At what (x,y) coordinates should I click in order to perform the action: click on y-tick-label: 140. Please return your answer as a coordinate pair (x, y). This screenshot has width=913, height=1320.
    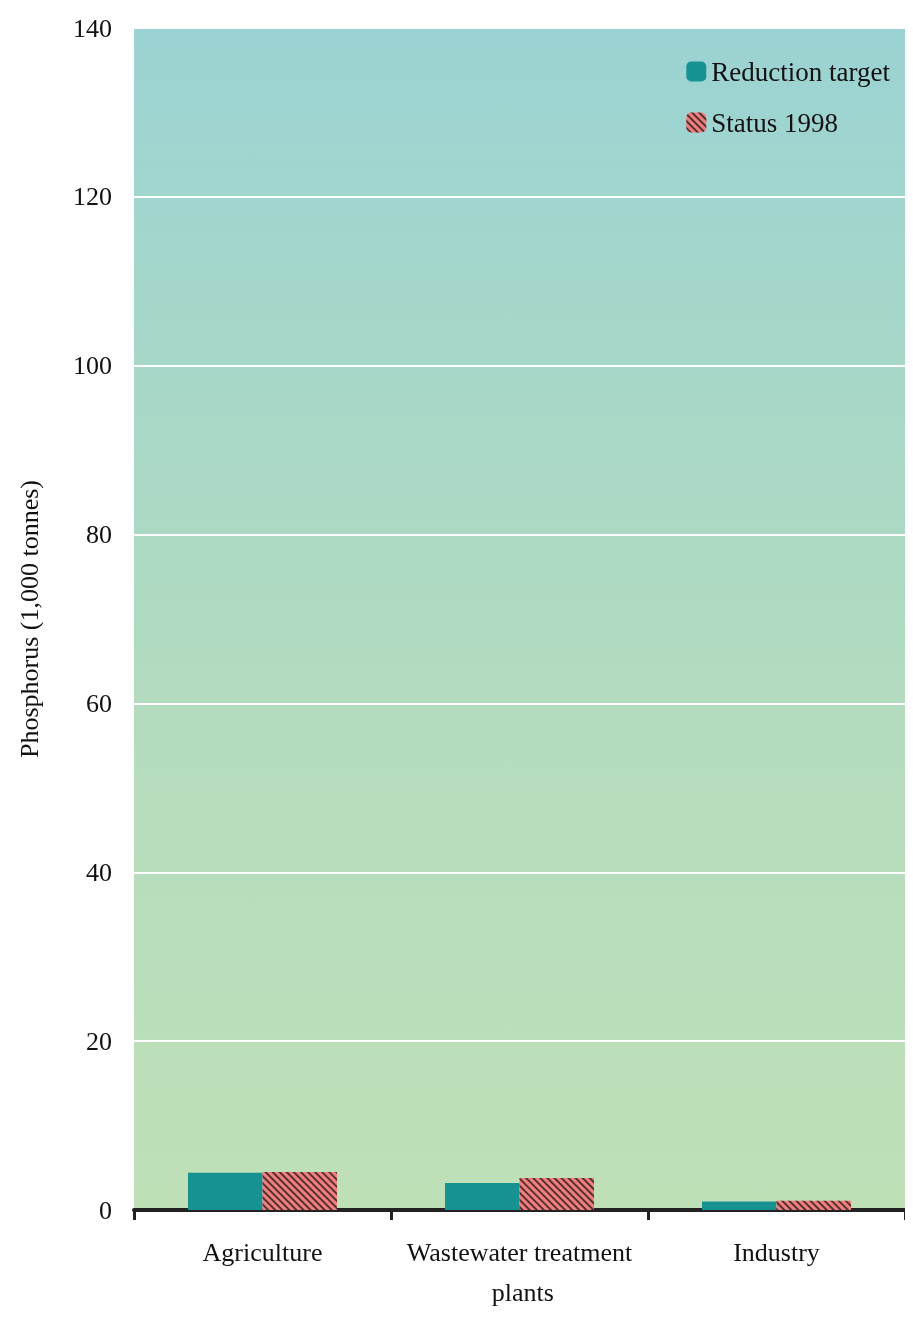
    Looking at the image, I should click on (92, 28).